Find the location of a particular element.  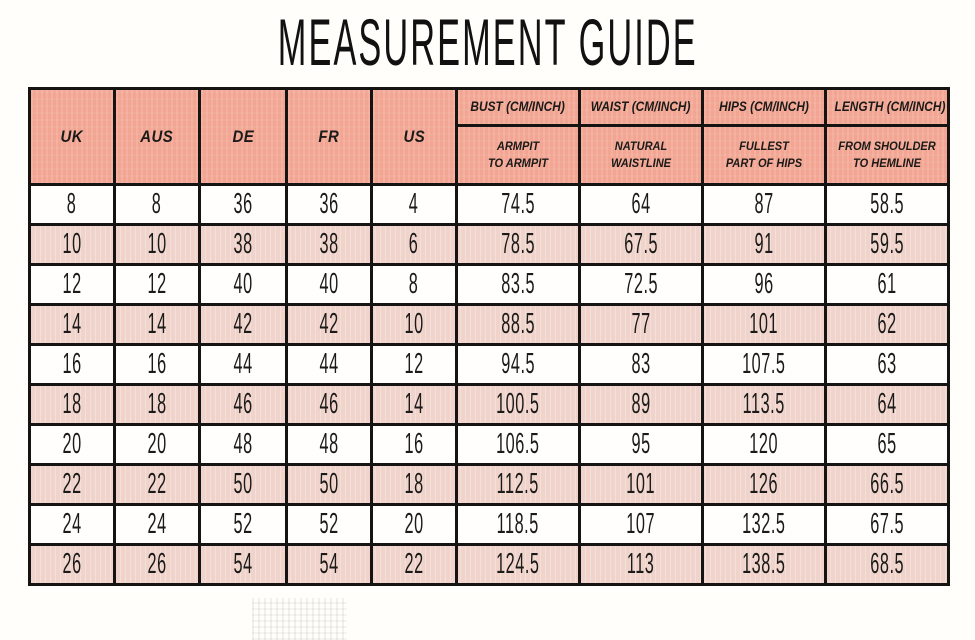

table-cell: 40 is located at coordinates (329, 284).